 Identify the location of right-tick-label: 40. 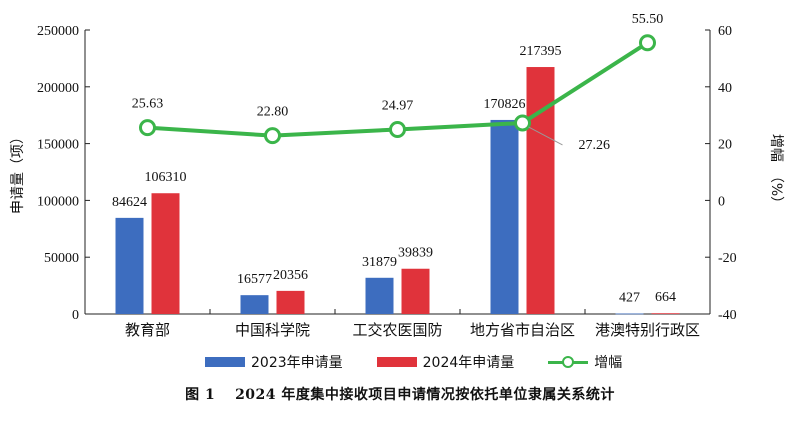
(725, 88).